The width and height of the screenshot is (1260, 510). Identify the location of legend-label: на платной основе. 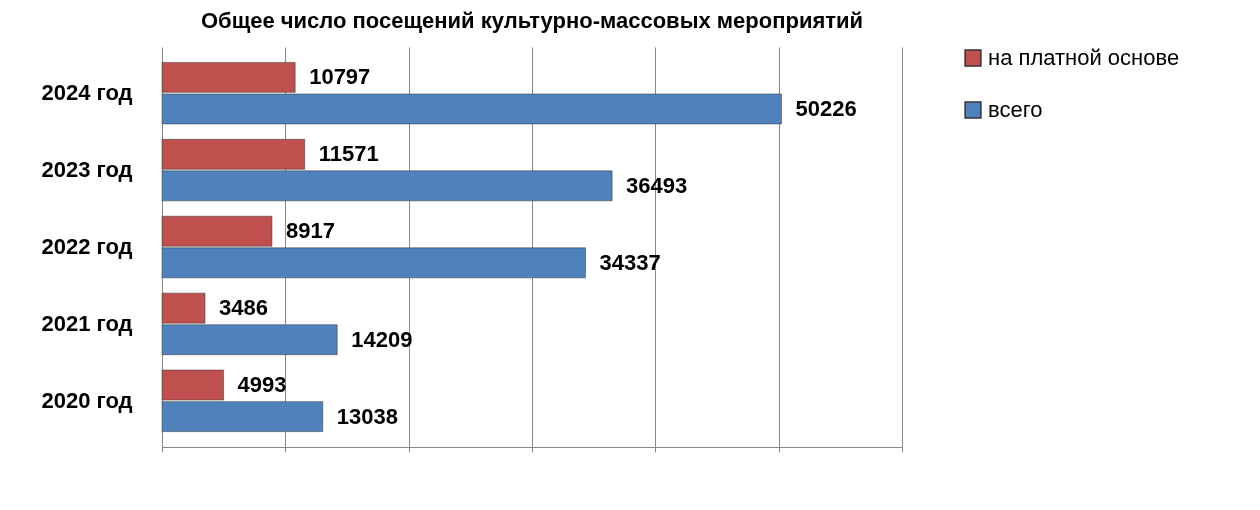
(1084, 57).